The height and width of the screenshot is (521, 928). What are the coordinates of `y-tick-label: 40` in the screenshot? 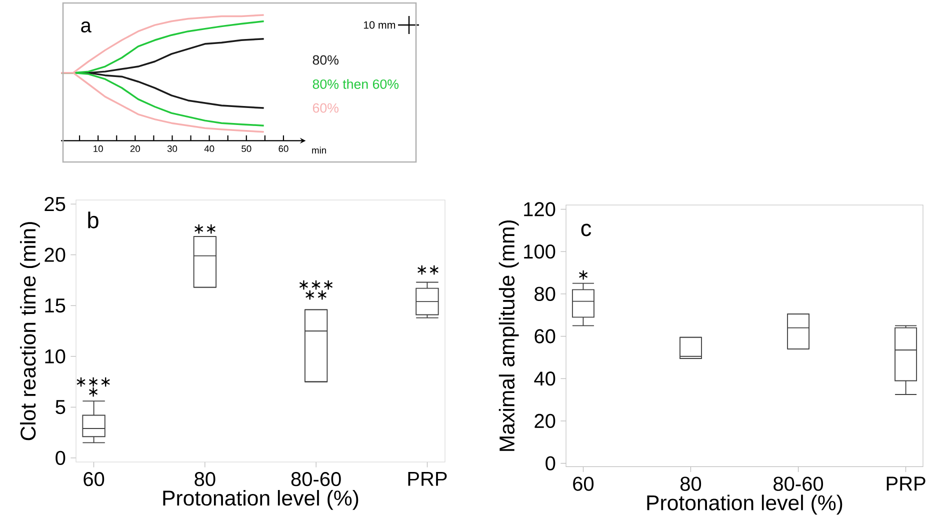 It's located at (545, 379).